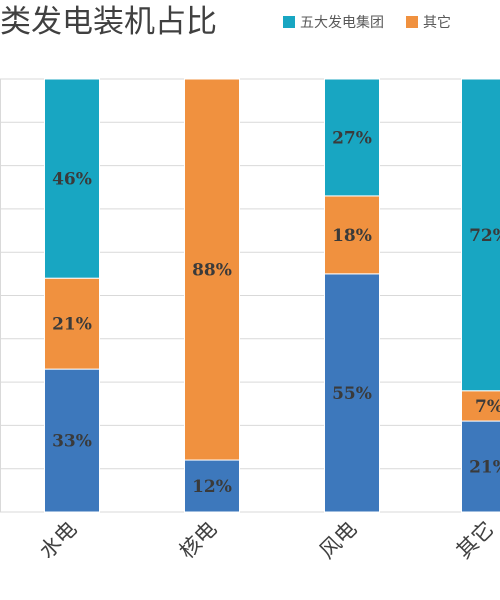 Image resolution: width=500 pixels, height=600 pixels. Describe the element at coordinates (484, 468) in the screenshot. I see `data-label-1-4: 21%` at that location.